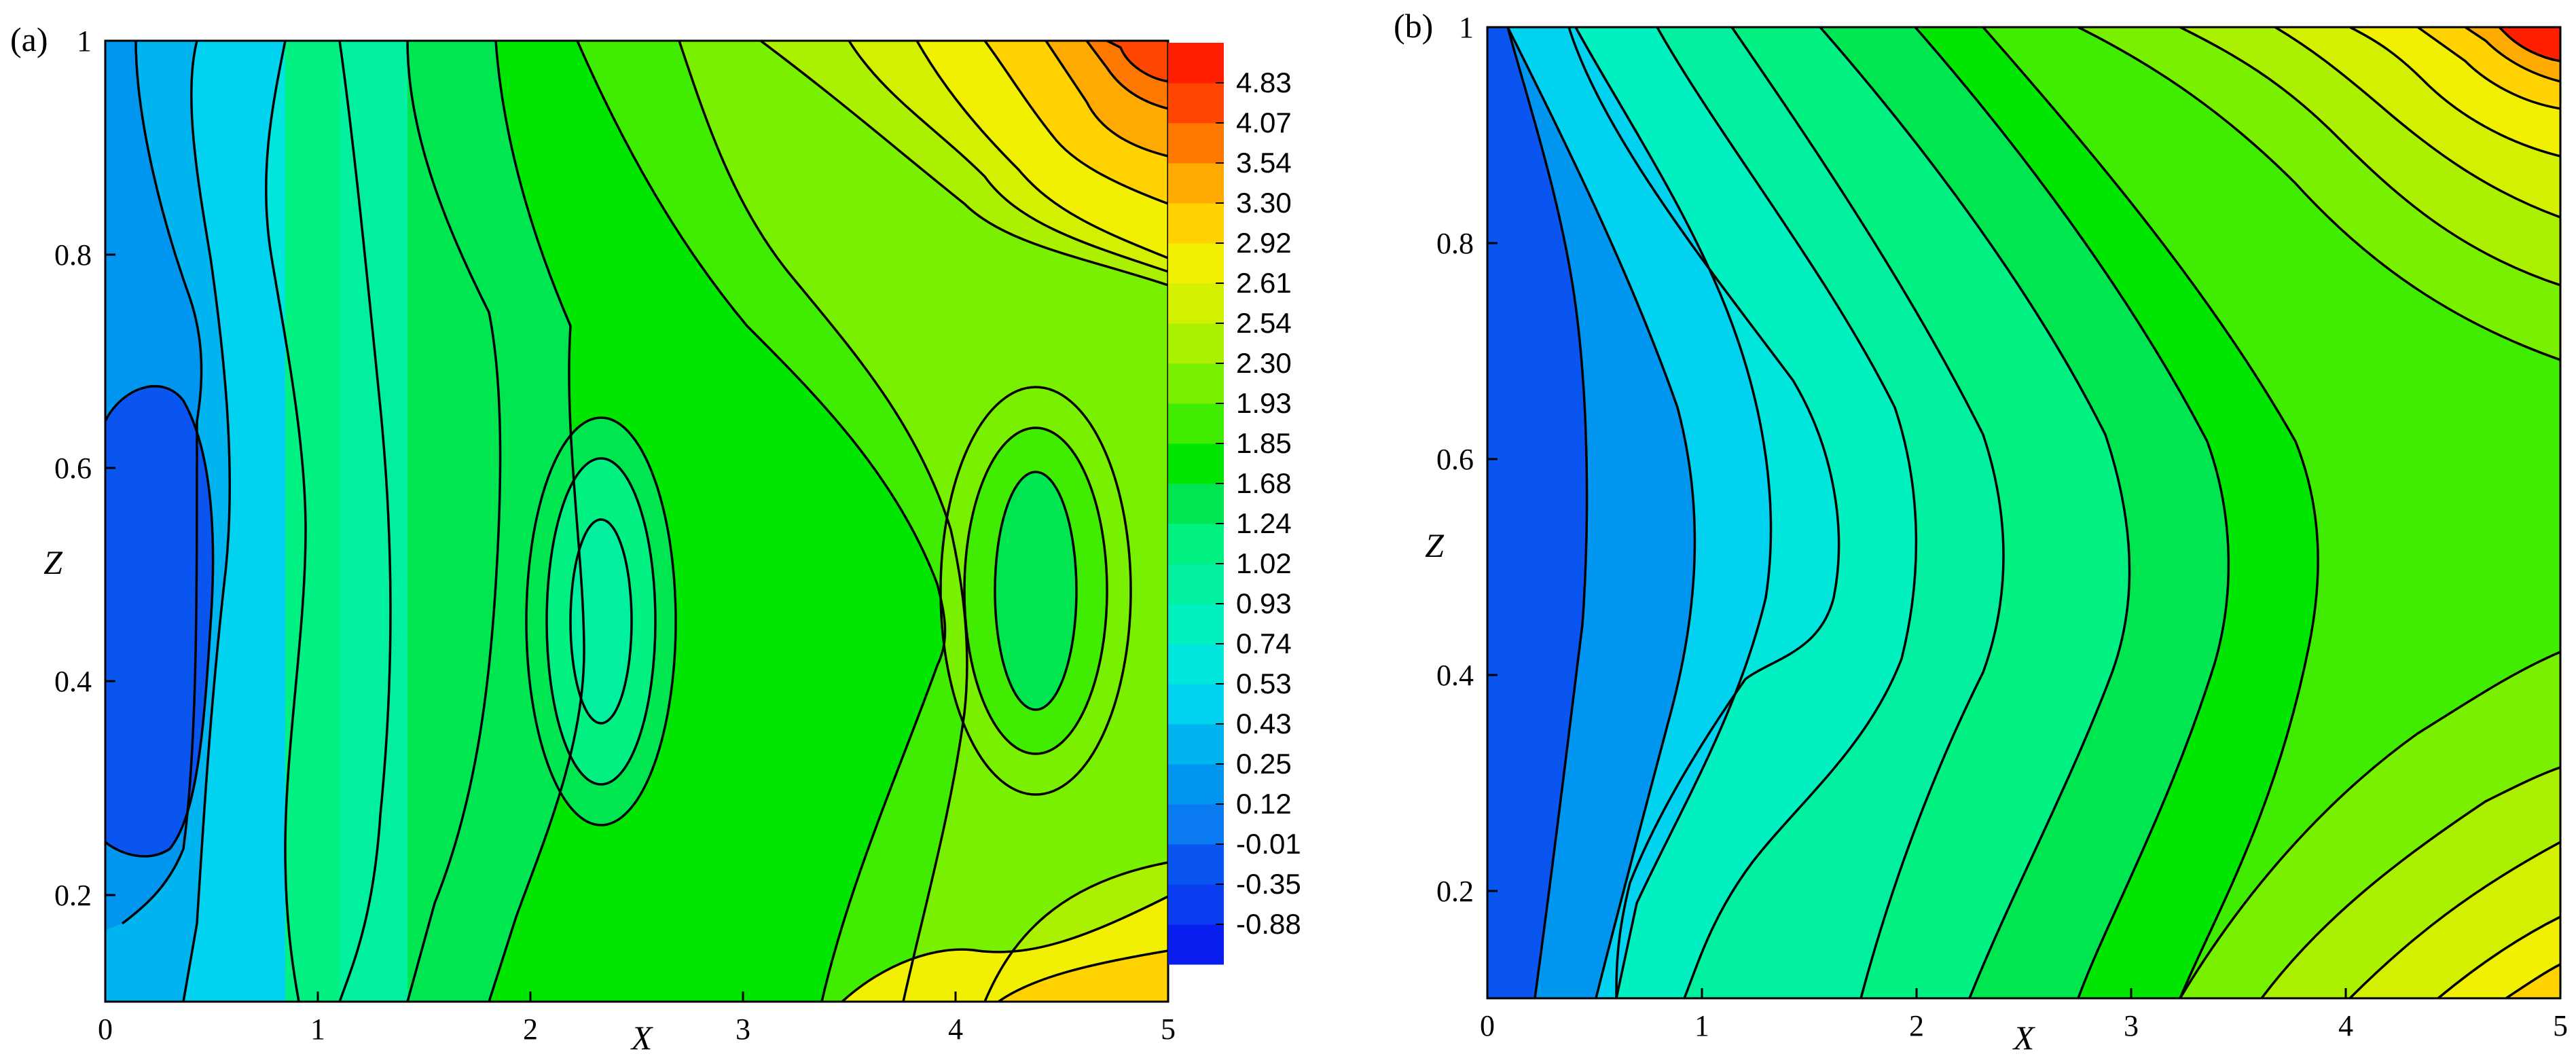  Describe the element at coordinates (29, 39) in the screenshot. I see `panel-a-label: (a)` at that location.